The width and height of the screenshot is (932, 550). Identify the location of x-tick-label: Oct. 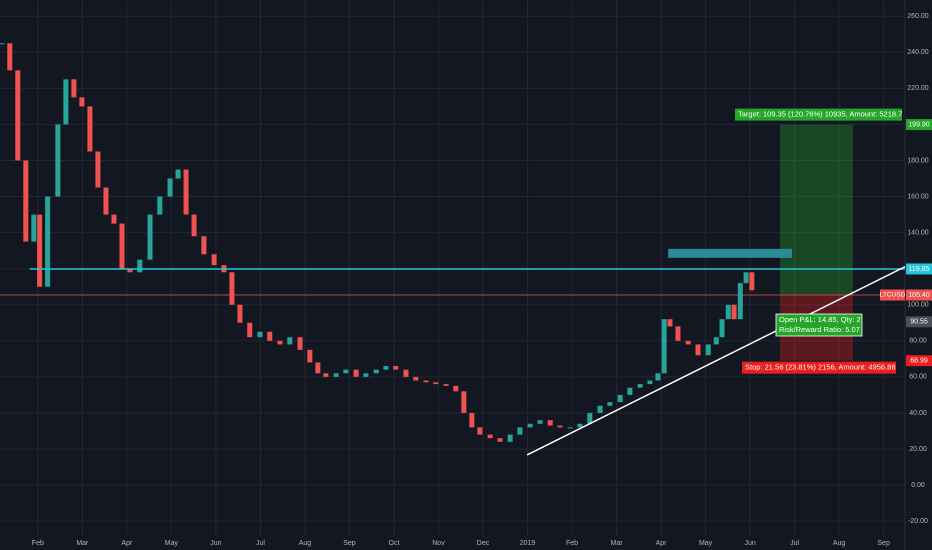
(394, 543).